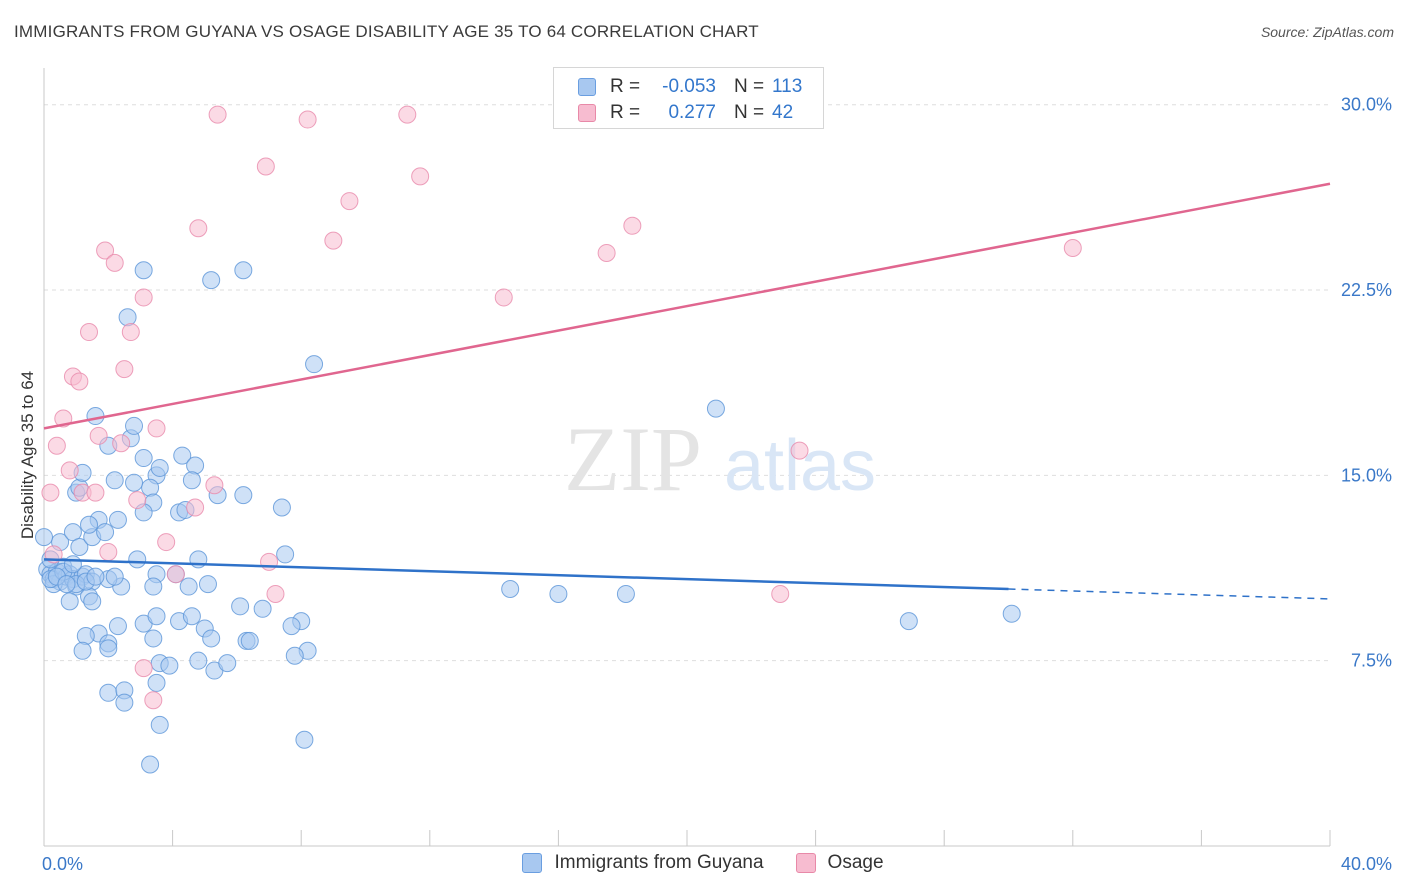 This screenshot has height=892, width=1406. What do you see at coordinates (839, 863) in the screenshot?
I see `legend-item-osage: Osage` at bounding box center [839, 863].